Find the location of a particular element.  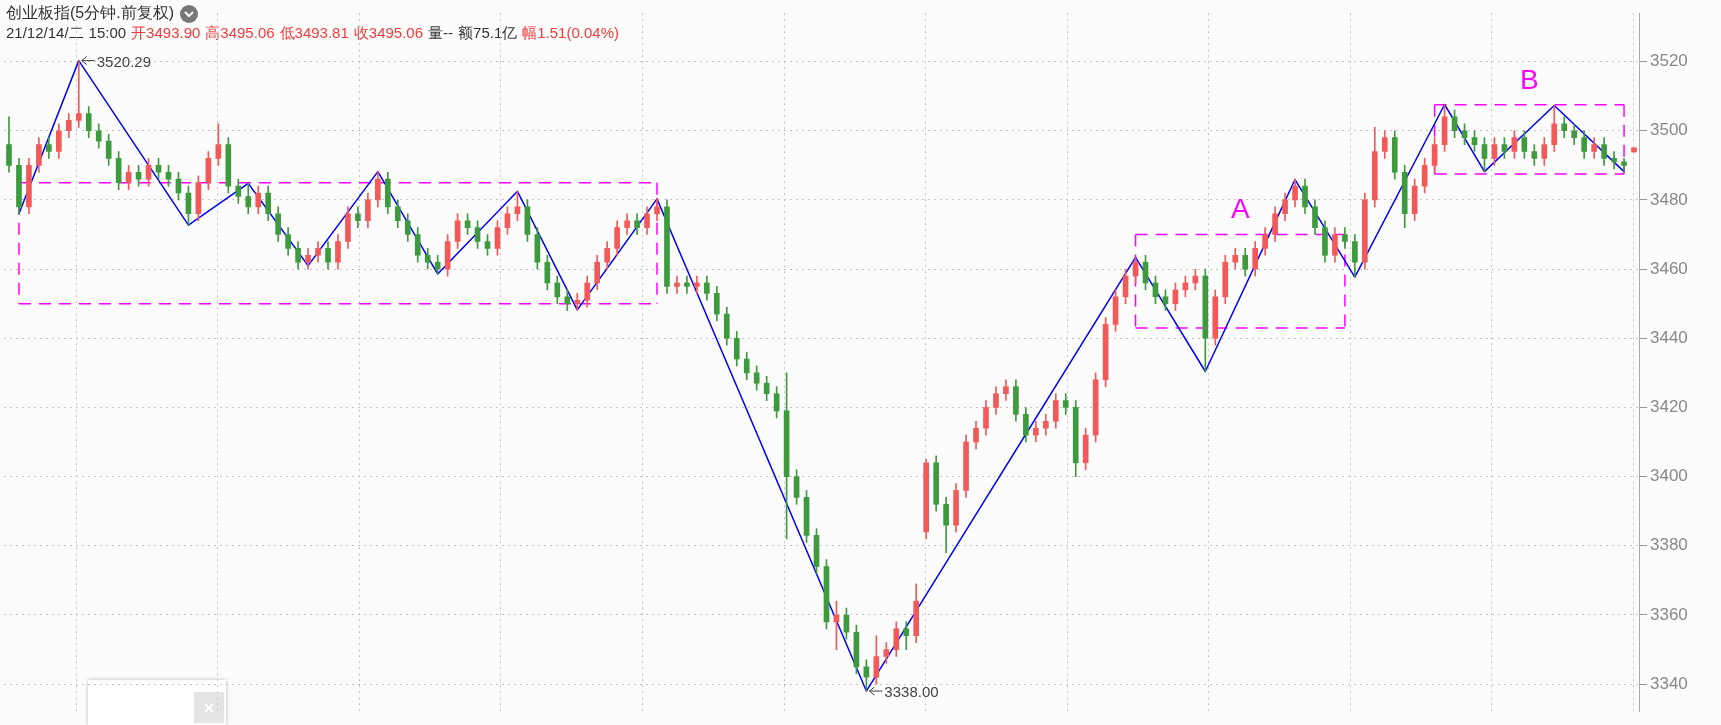

chart-title: 创业板指(5分钟.前复权) is located at coordinates (90, 13).